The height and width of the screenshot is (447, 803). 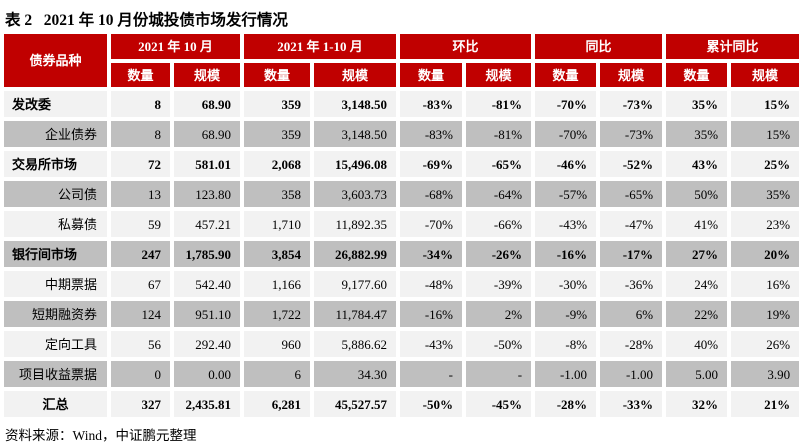 What do you see at coordinates (765, 404) in the screenshot?
I see `cell-value: 21%` at bounding box center [765, 404].